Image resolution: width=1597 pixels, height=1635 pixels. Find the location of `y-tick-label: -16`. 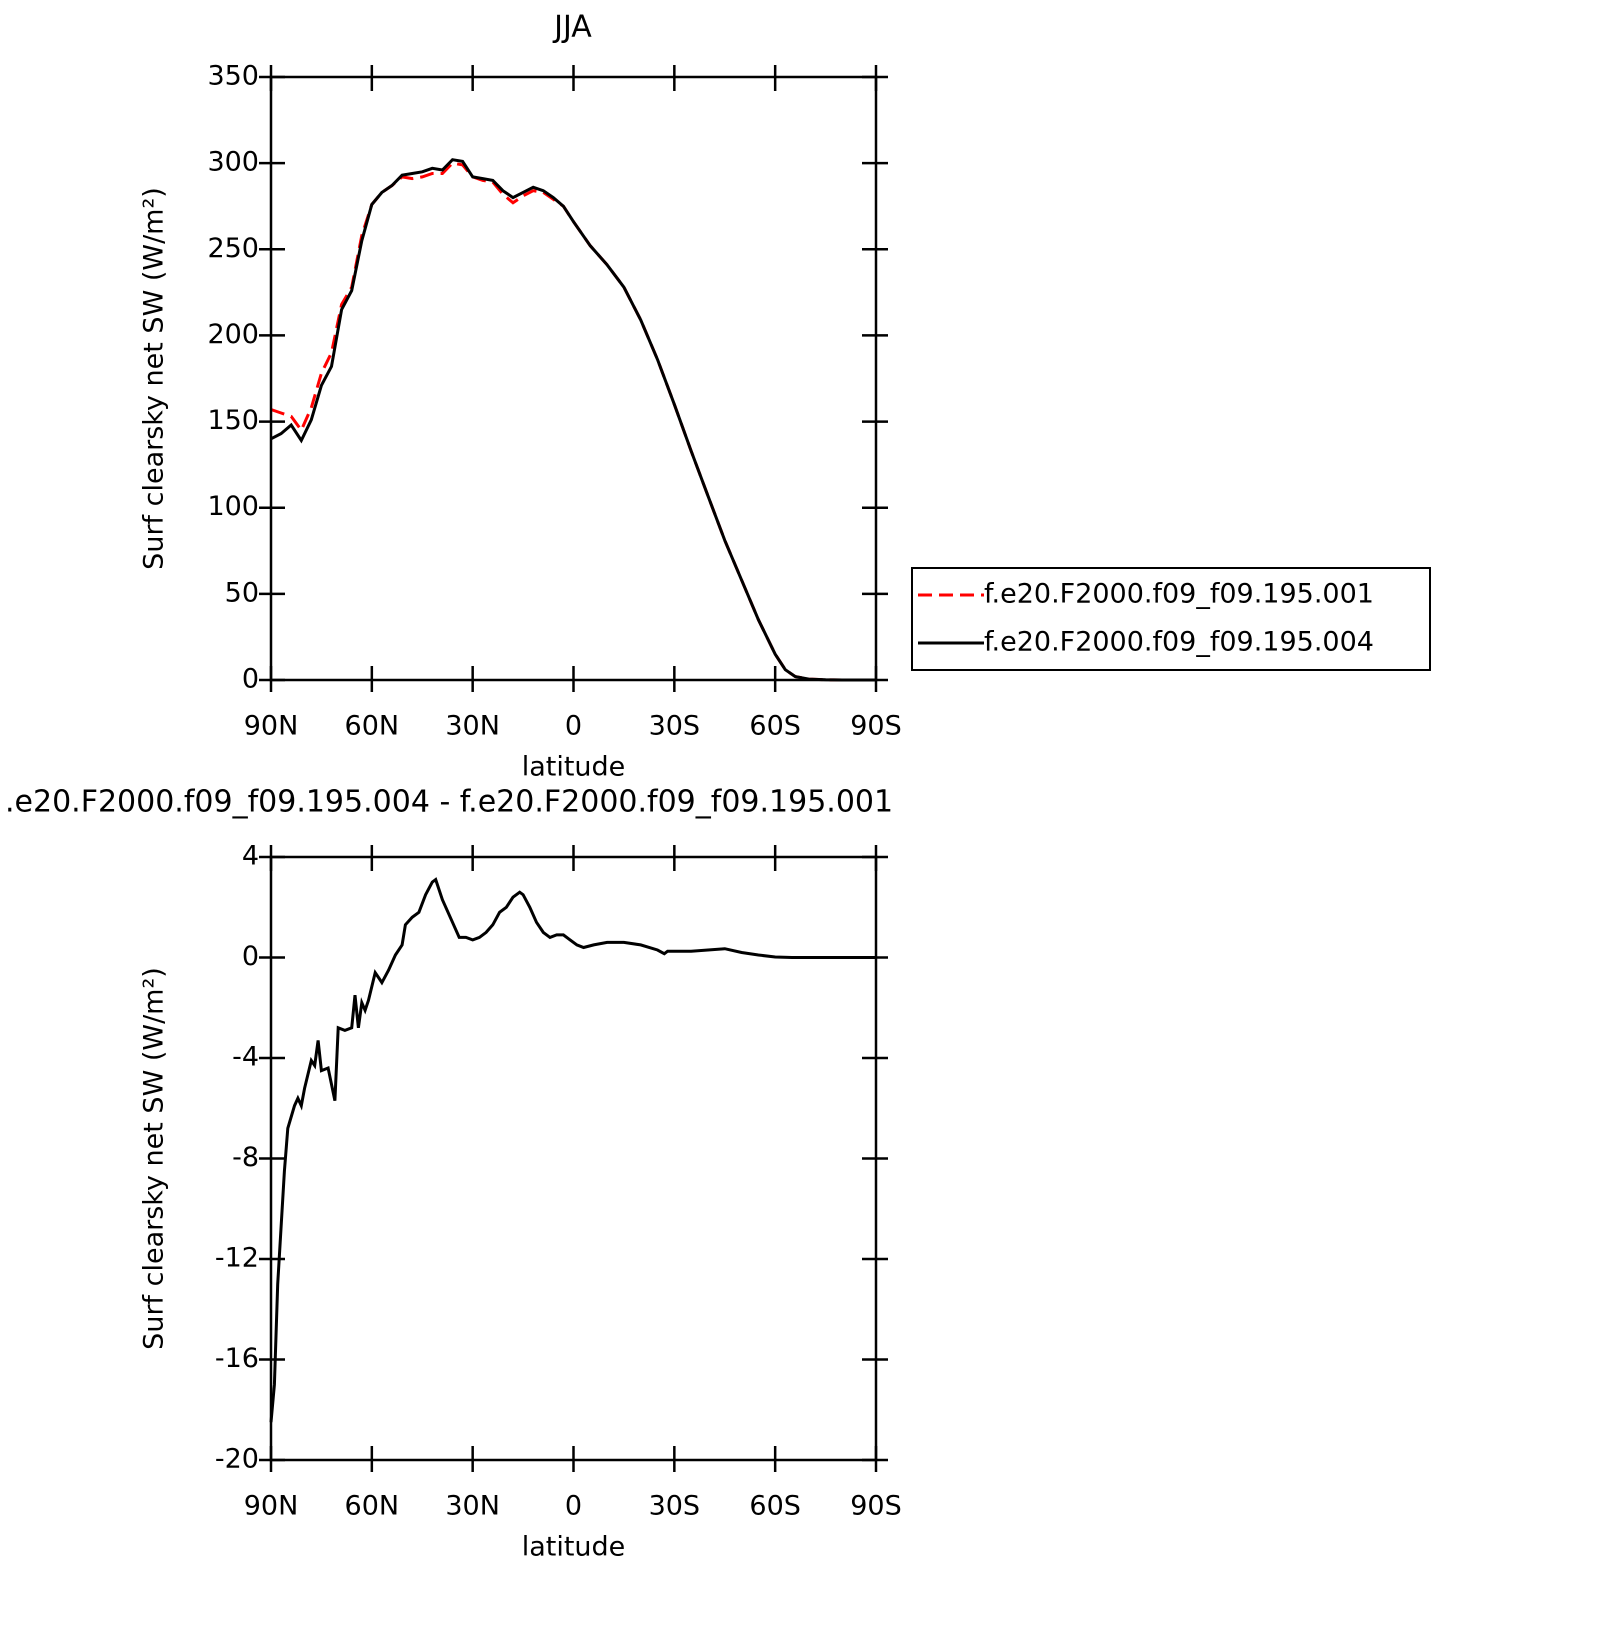

y-tick-label: -16 is located at coordinates (237, 1358).